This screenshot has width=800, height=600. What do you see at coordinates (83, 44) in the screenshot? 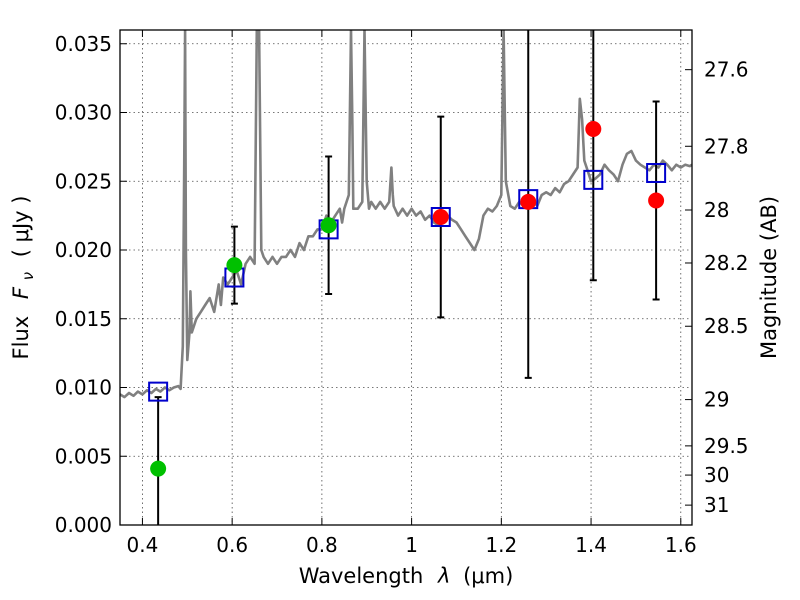
I see `y-tick-label: 0.035` at bounding box center [83, 44].